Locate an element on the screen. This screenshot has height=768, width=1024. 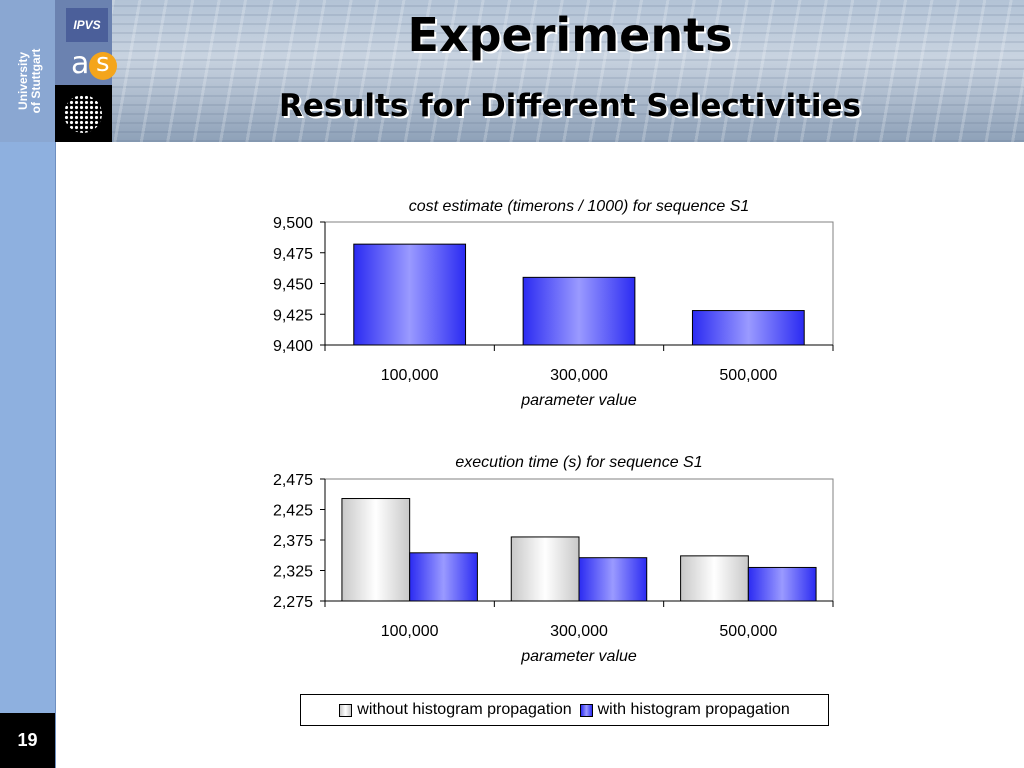
slide-title: Experiments is located at coordinates (570, 35).